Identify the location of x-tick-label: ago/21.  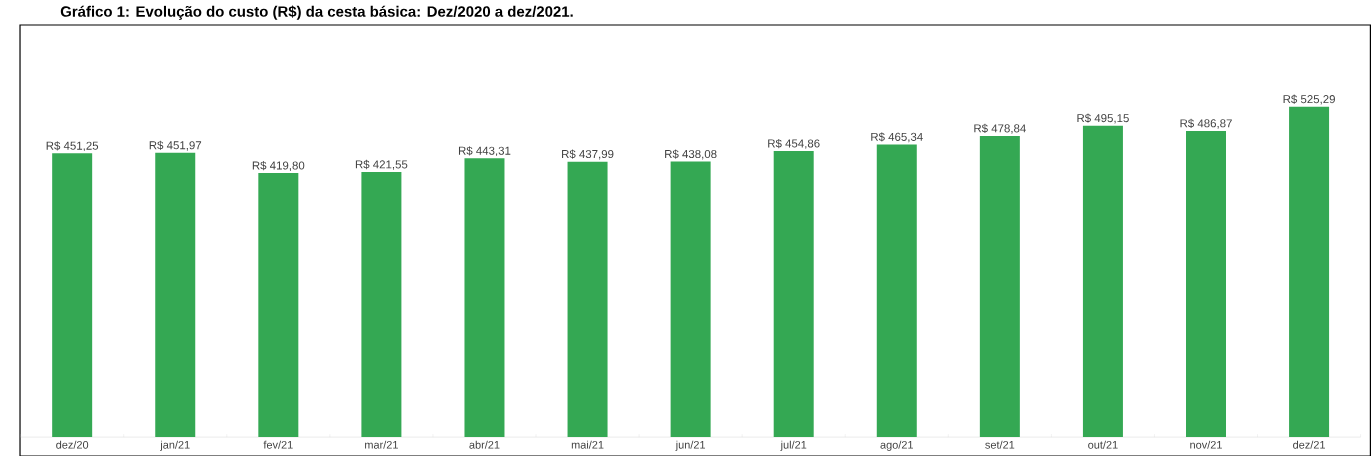
(896, 445).